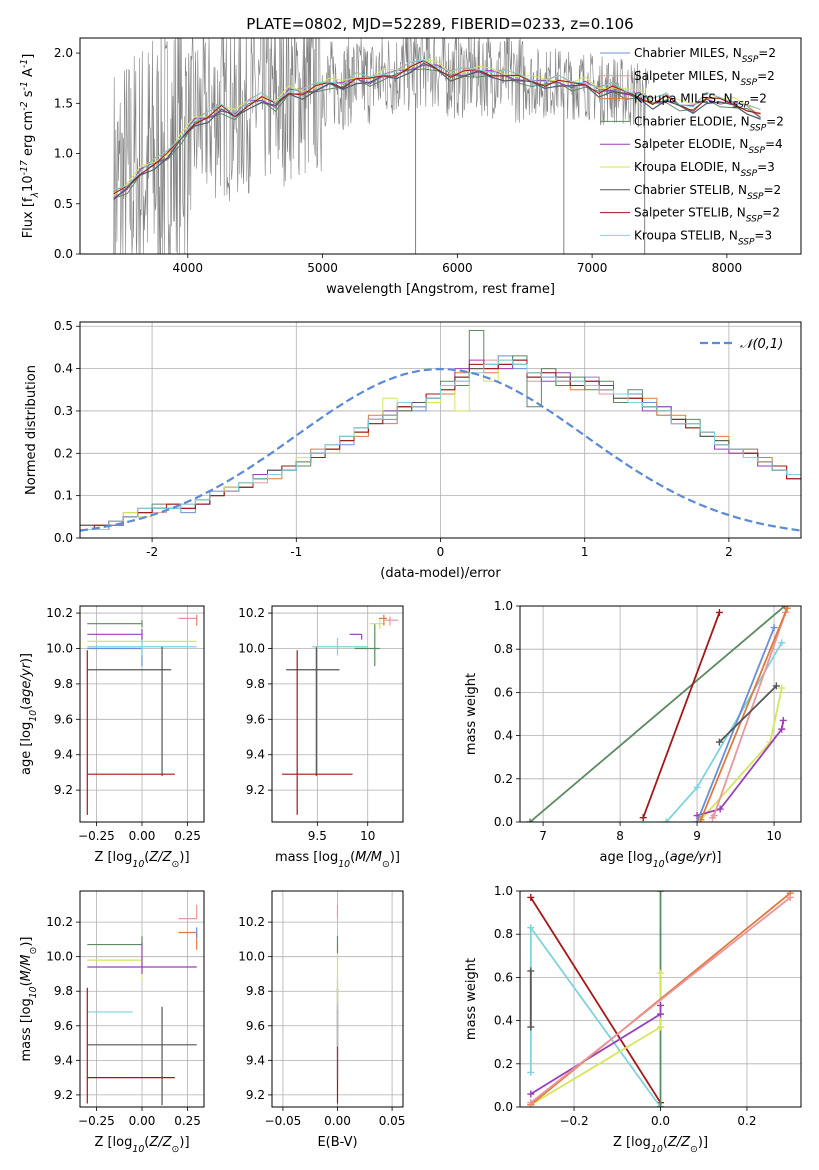 The height and width of the screenshot is (1170, 819). Describe the element at coordinates (63, 496) in the screenshot. I see `y-tick-label: 0.1` at that location.